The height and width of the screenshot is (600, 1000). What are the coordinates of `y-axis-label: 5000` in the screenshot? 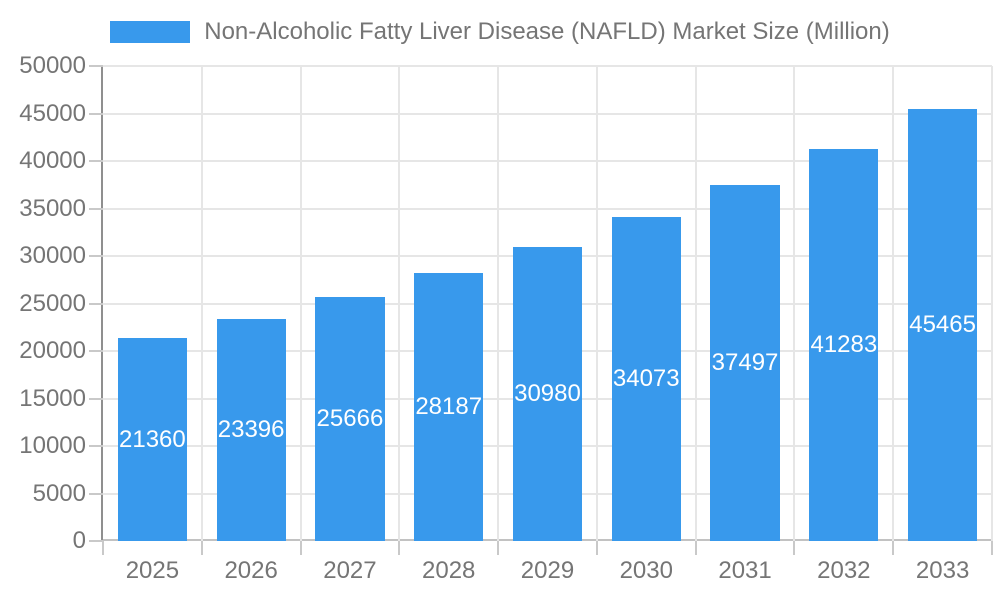 It's located at (59, 493).